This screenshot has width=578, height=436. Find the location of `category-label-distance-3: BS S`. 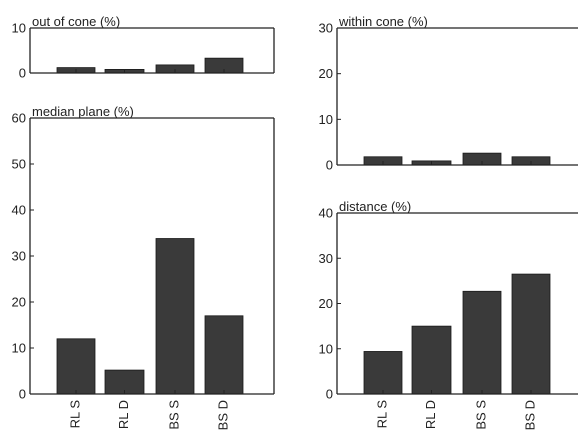

category-label-distance-3: BS S is located at coordinates (480, 415).